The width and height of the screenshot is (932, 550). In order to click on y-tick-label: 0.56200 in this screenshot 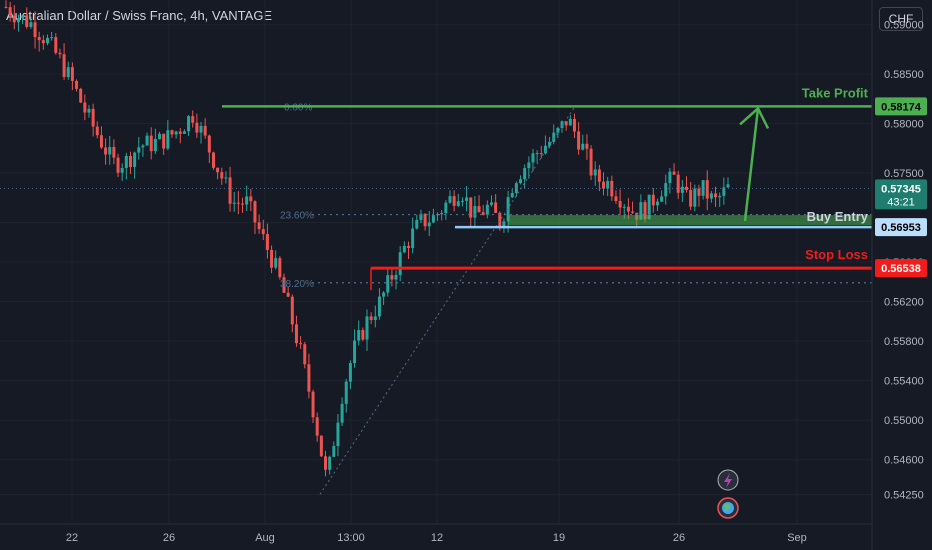, I will do `click(904, 303)`.